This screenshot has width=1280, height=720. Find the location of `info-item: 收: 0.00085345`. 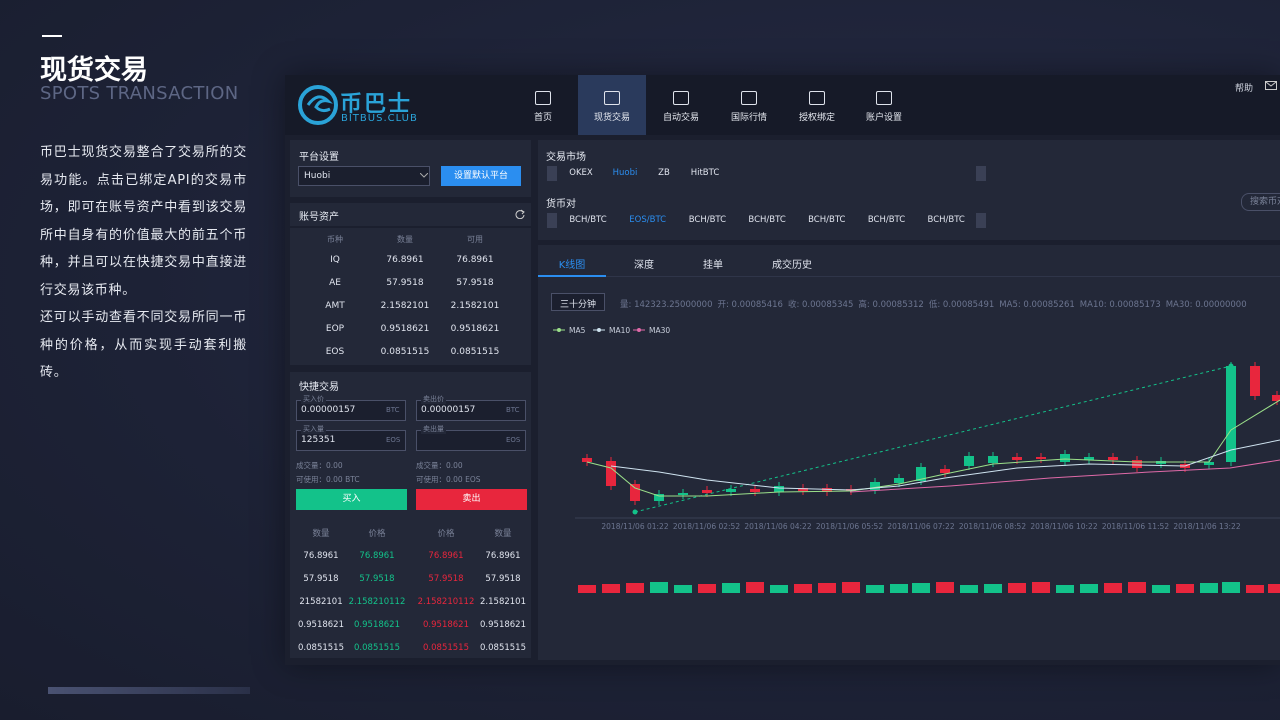

info-item: 收: 0.00085345 is located at coordinates (820, 305).